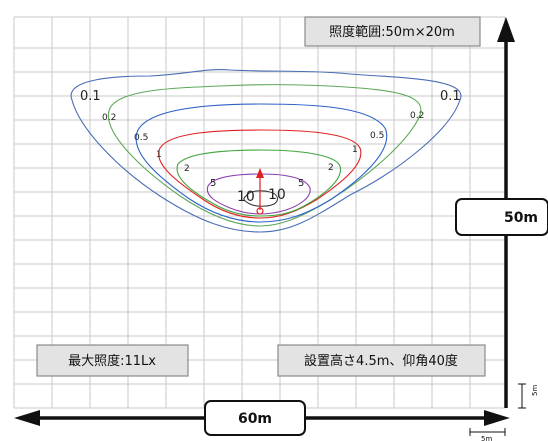  What do you see at coordinates (355, 150) in the screenshot?
I see `contour-label-1-right: 1` at bounding box center [355, 150].